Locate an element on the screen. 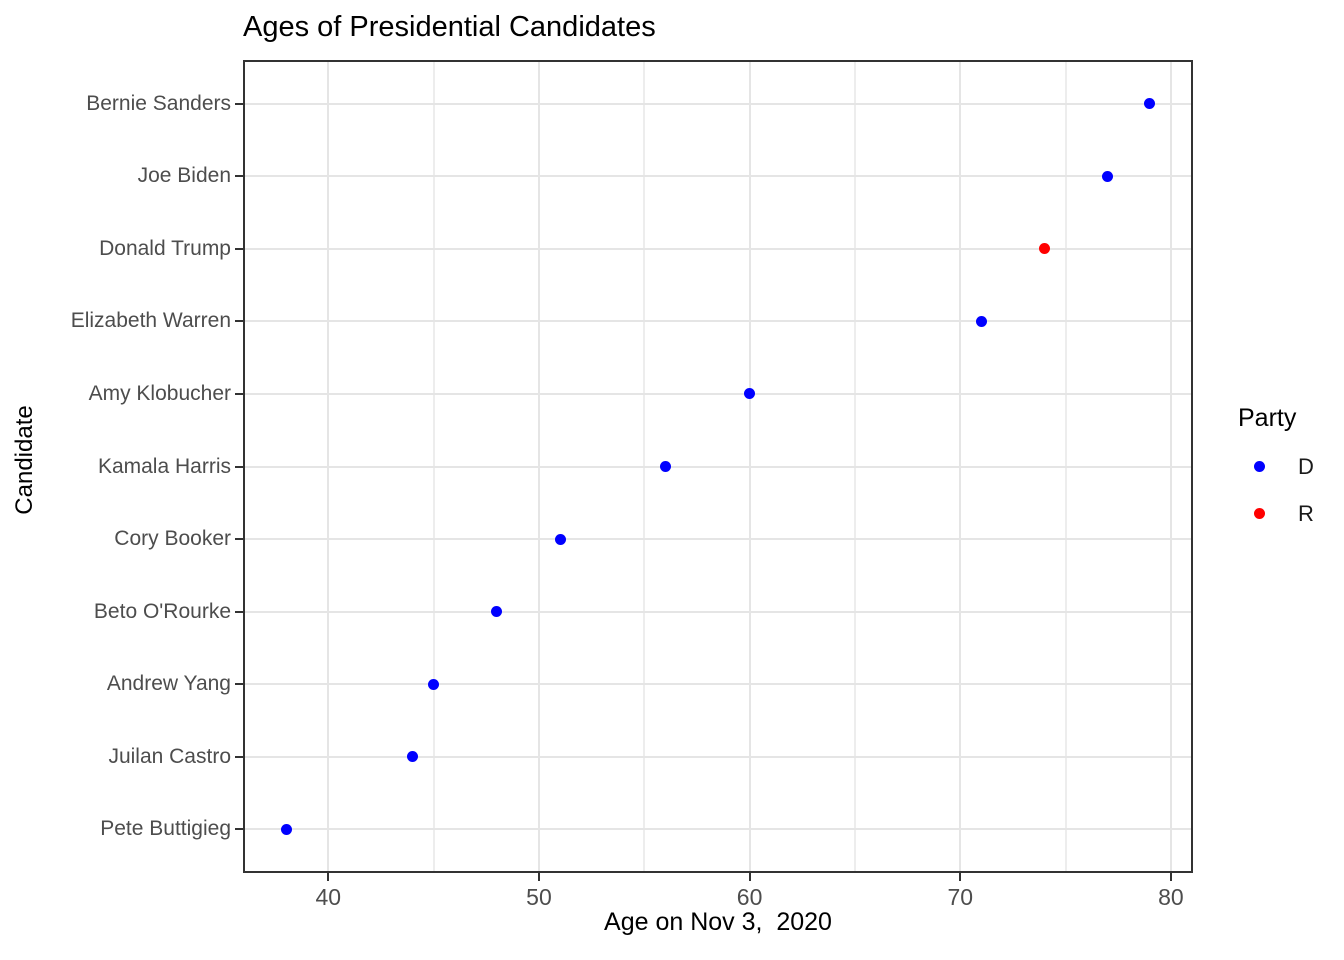 The height and width of the screenshot is (960, 1344). y-tick-label: Kamala Harris is located at coordinates (164, 466).